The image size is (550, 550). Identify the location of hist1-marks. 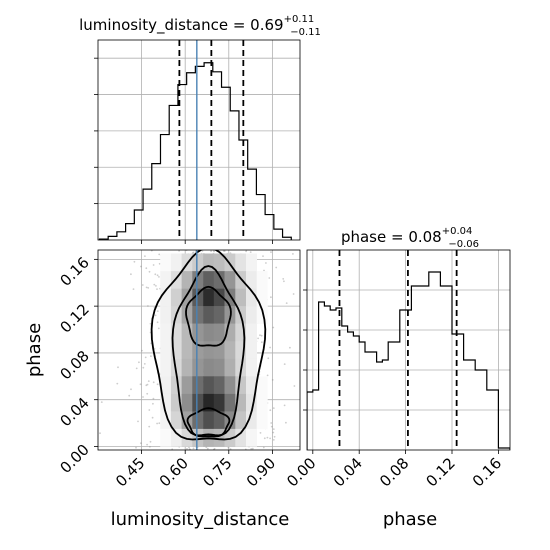
(195, 140).